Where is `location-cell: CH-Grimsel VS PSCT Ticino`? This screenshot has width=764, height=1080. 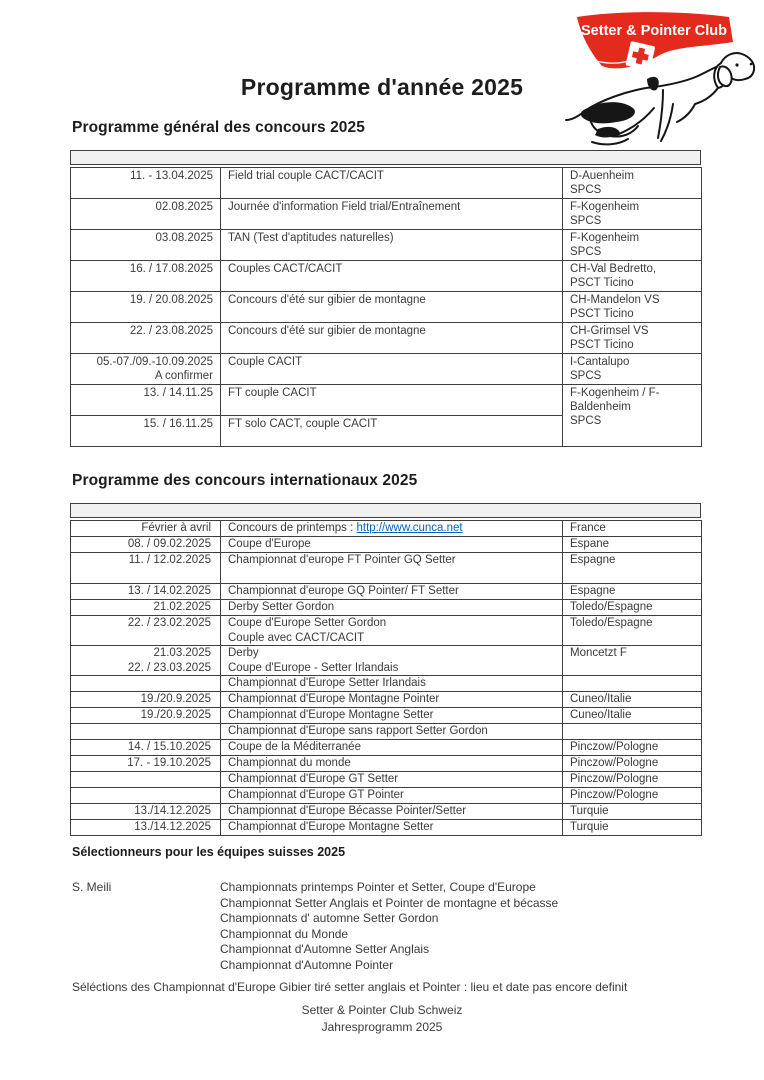
location-cell: CH-Grimsel VS PSCT Ticino is located at coordinates (632, 338).